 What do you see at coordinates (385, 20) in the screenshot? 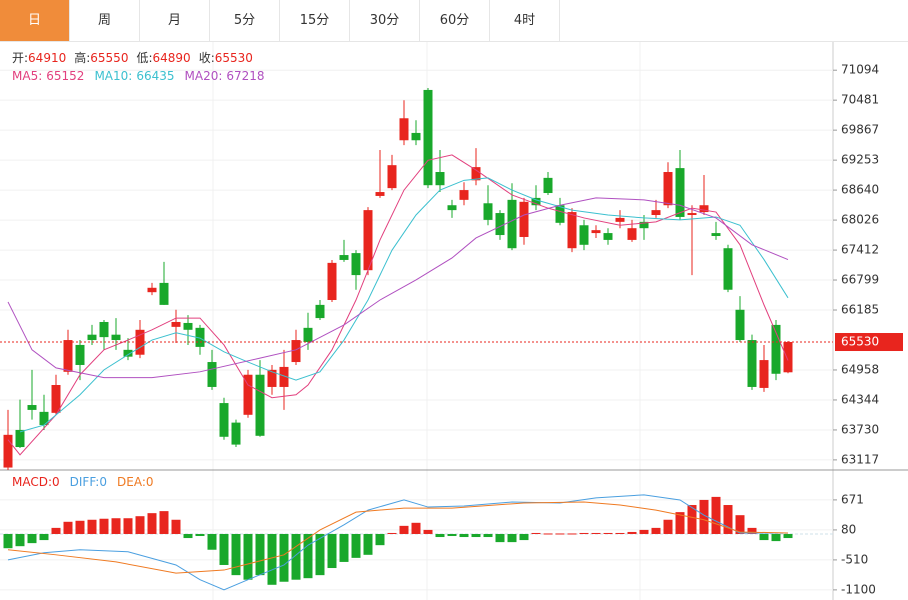
I see `tab: 30分` at bounding box center [385, 20].